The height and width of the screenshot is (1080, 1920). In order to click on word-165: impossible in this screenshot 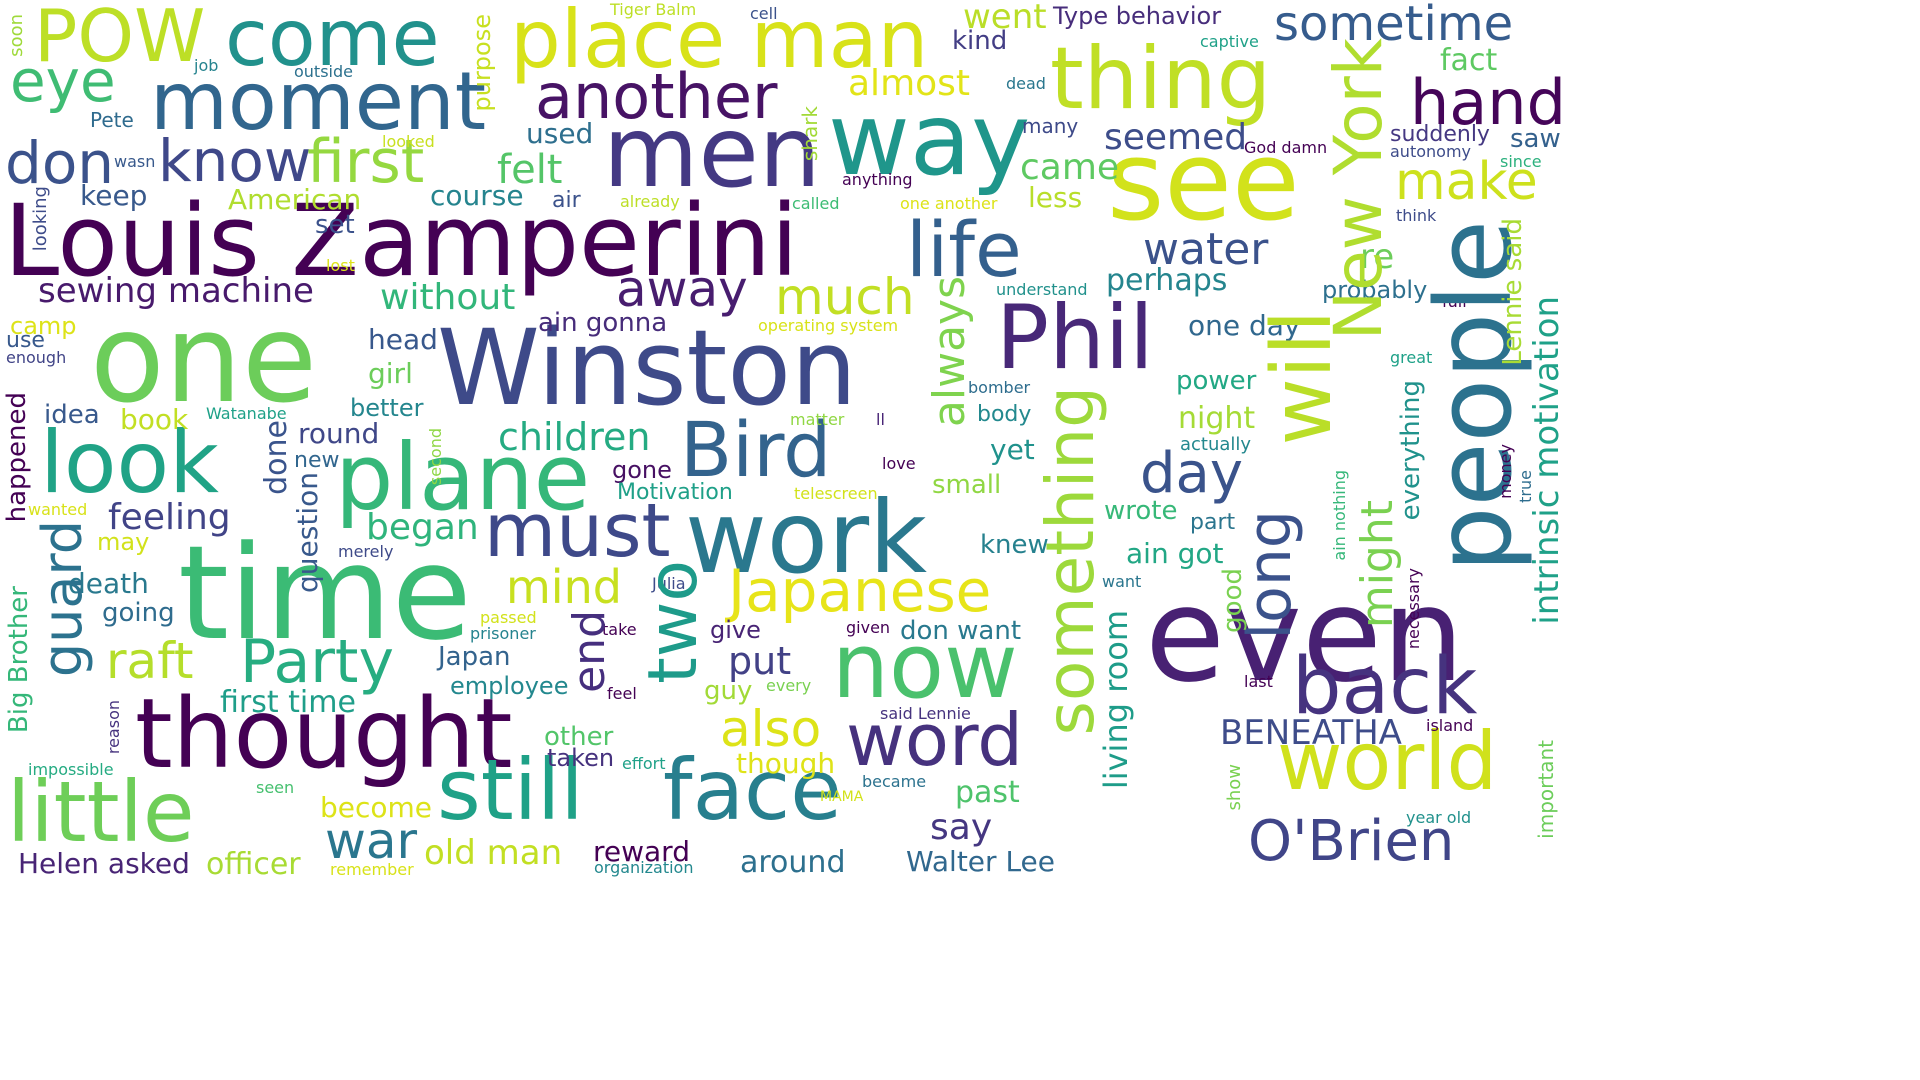, I will do `click(71, 769)`.